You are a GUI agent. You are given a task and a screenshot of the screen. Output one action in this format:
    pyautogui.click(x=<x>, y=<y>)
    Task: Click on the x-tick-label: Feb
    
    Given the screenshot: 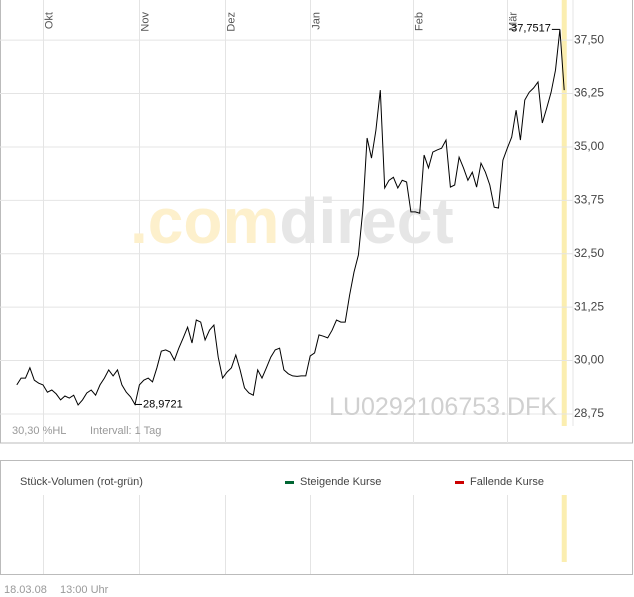 What is the action you would take?
    pyautogui.click(x=419, y=21)
    